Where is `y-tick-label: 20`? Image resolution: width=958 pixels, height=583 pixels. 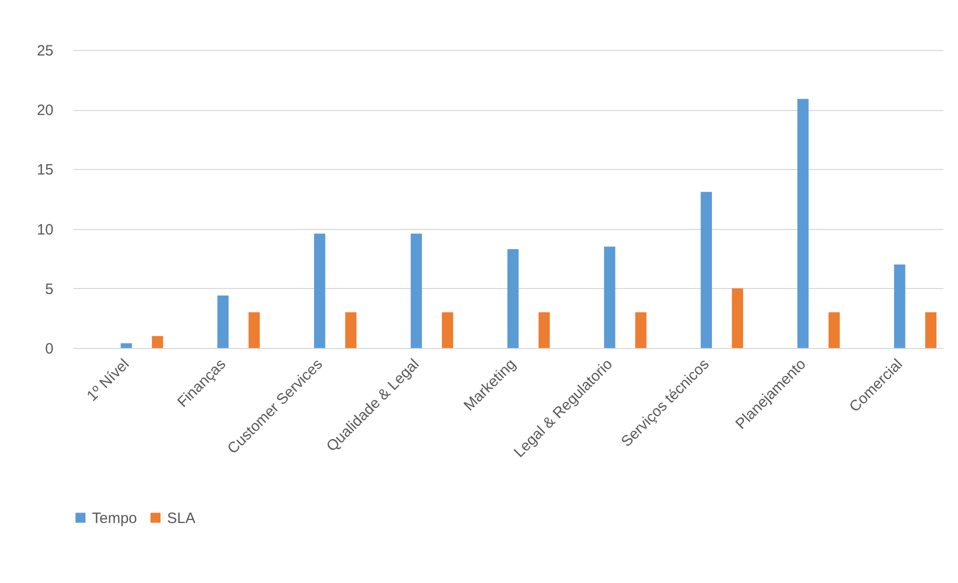 y-tick-label: 20 is located at coordinates (45, 111).